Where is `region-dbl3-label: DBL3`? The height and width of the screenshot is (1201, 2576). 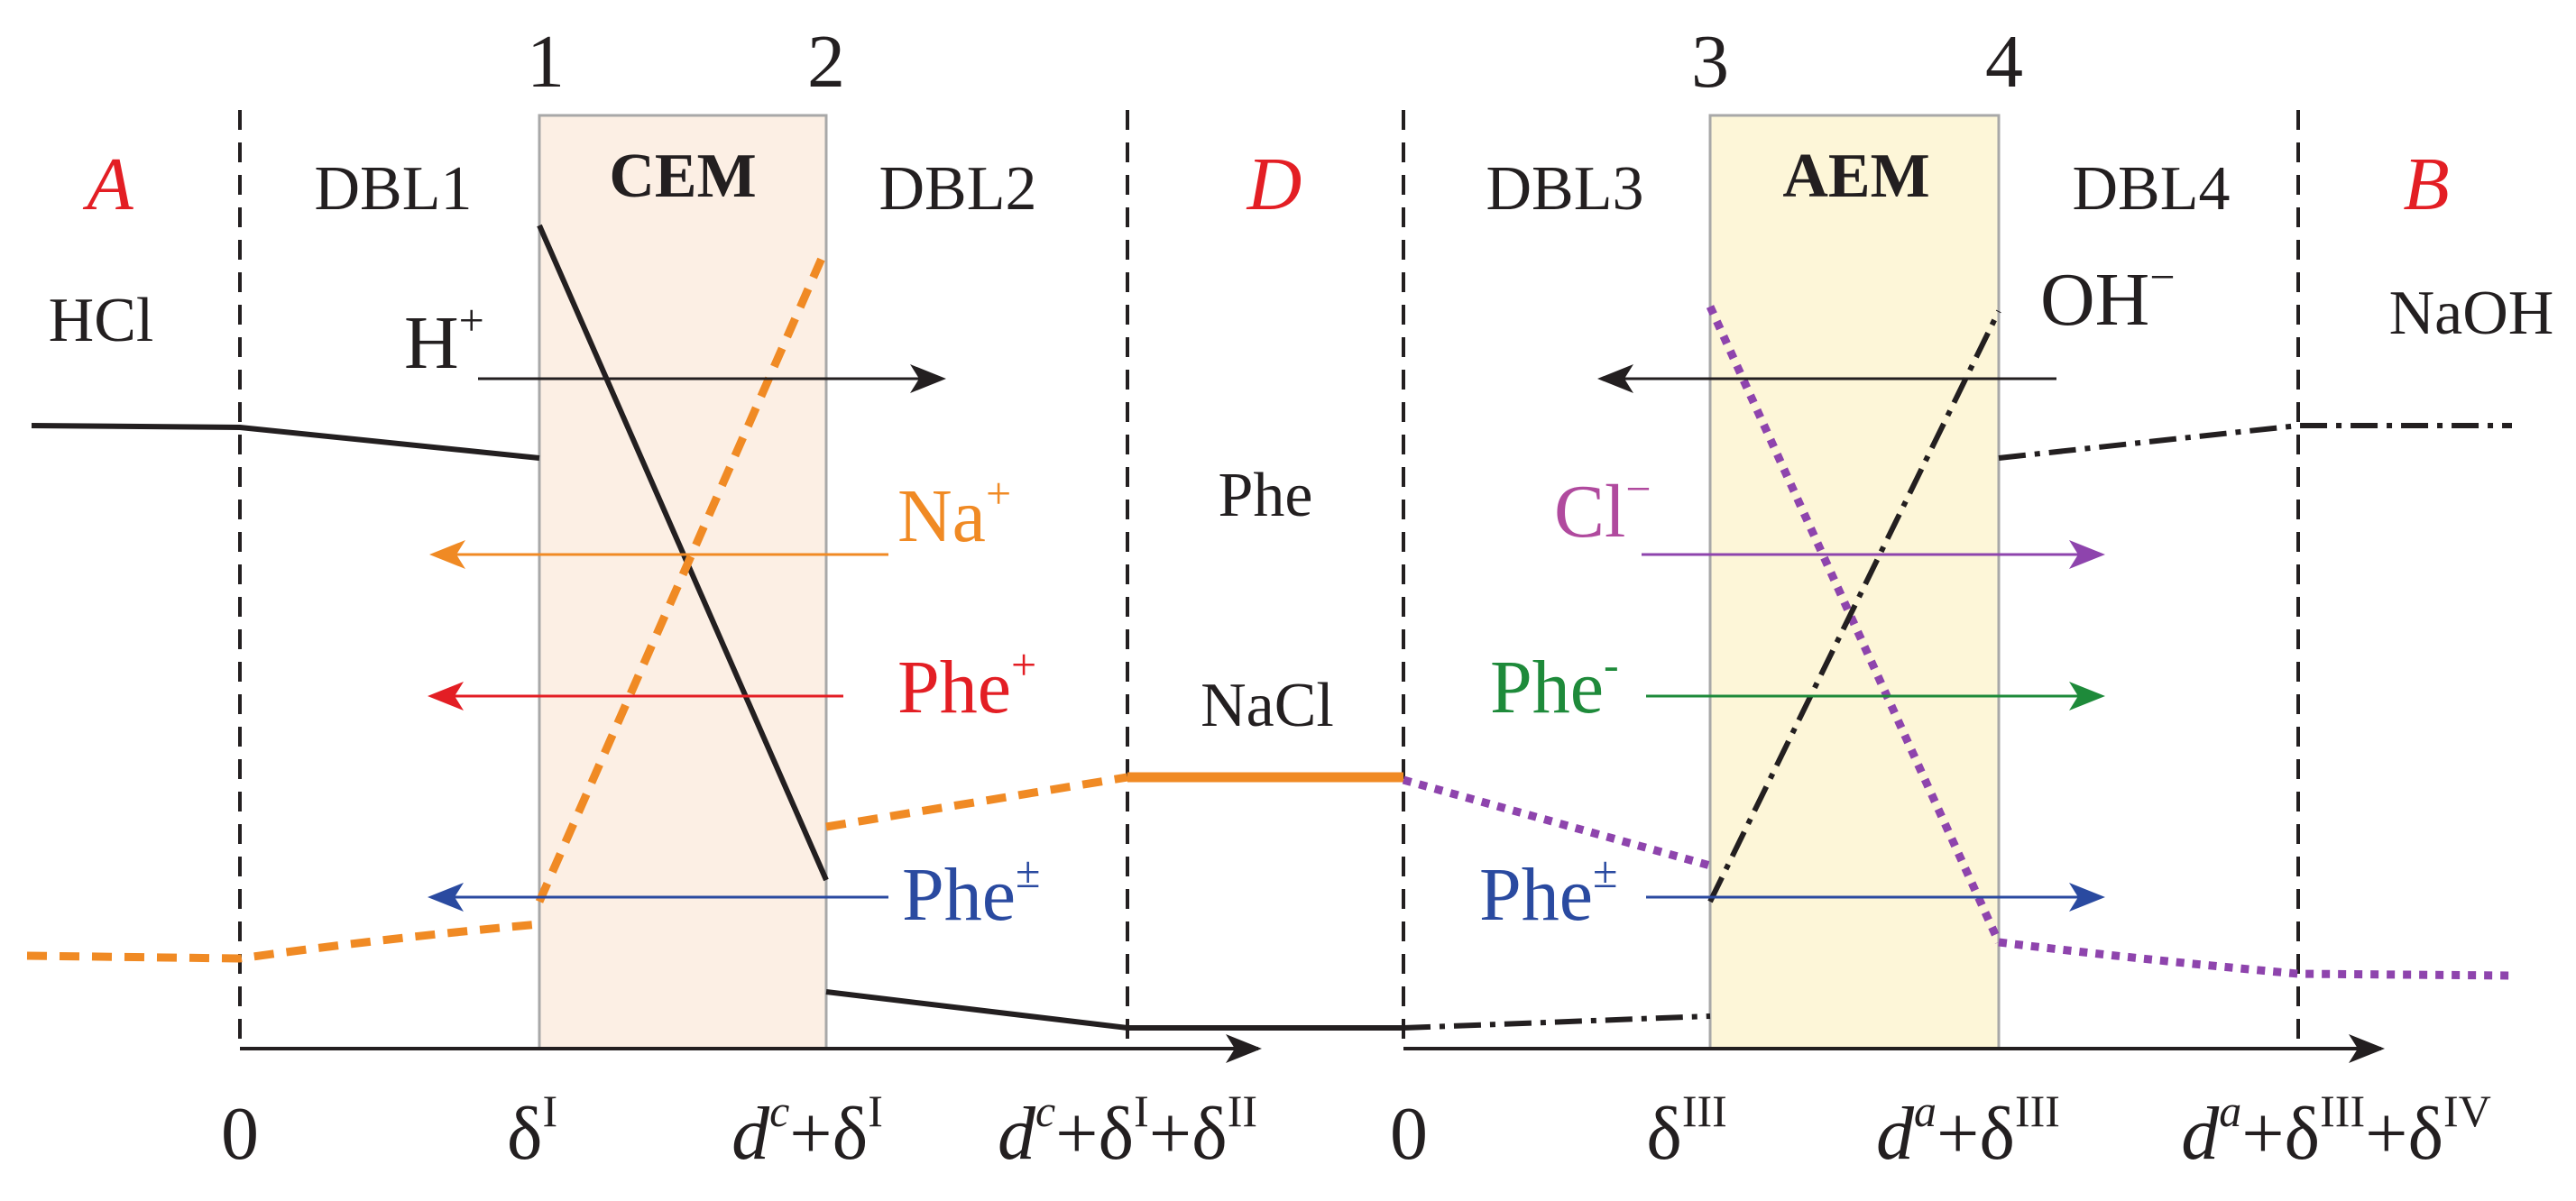 region-dbl3-label: DBL3 is located at coordinates (1565, 189).